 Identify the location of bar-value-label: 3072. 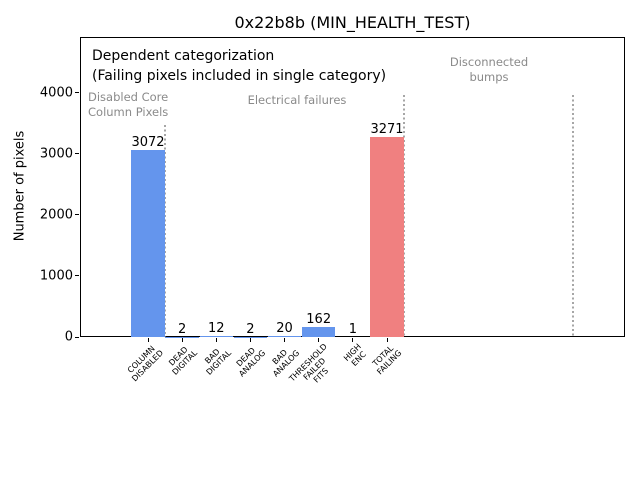
(148, 142).